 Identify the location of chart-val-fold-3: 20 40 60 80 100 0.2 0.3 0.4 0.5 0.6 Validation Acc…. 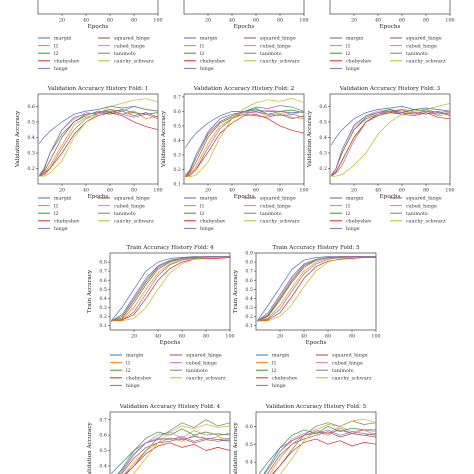
(381, 143).